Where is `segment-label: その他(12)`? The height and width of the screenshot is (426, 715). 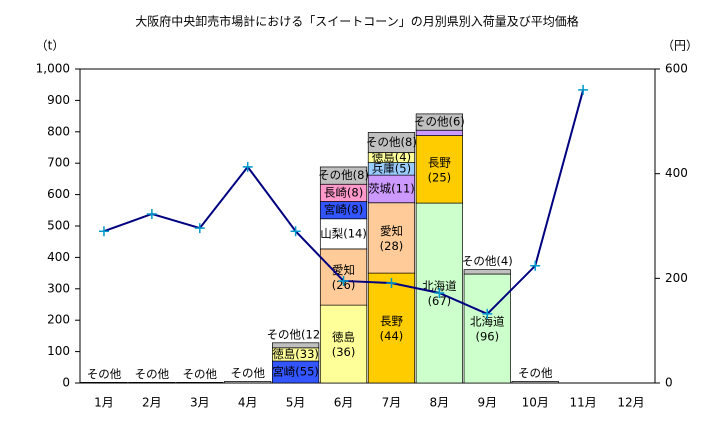
segment-label: その他(12) is located at coordinates (296, 334).